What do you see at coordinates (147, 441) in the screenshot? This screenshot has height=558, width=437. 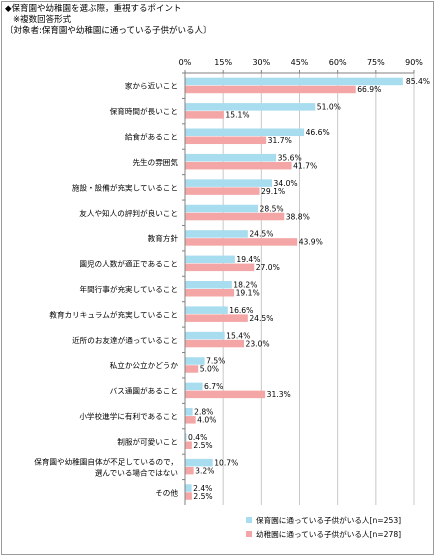 I see `category-label: 制服が可愛いこと` at bounding box center [147, 441].